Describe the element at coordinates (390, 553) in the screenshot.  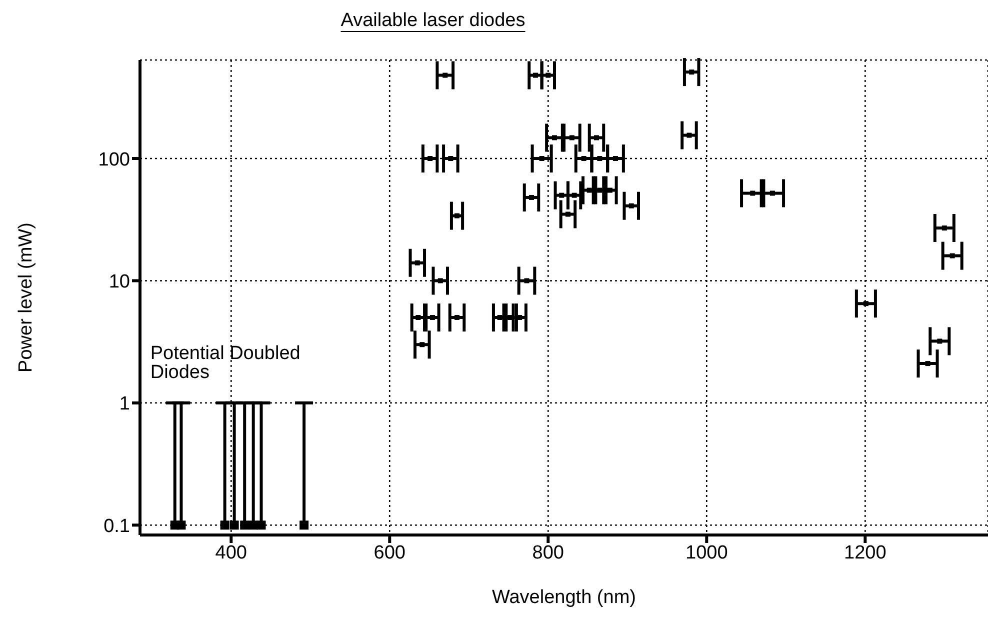
I see `x-tick-label: 600` at that location.